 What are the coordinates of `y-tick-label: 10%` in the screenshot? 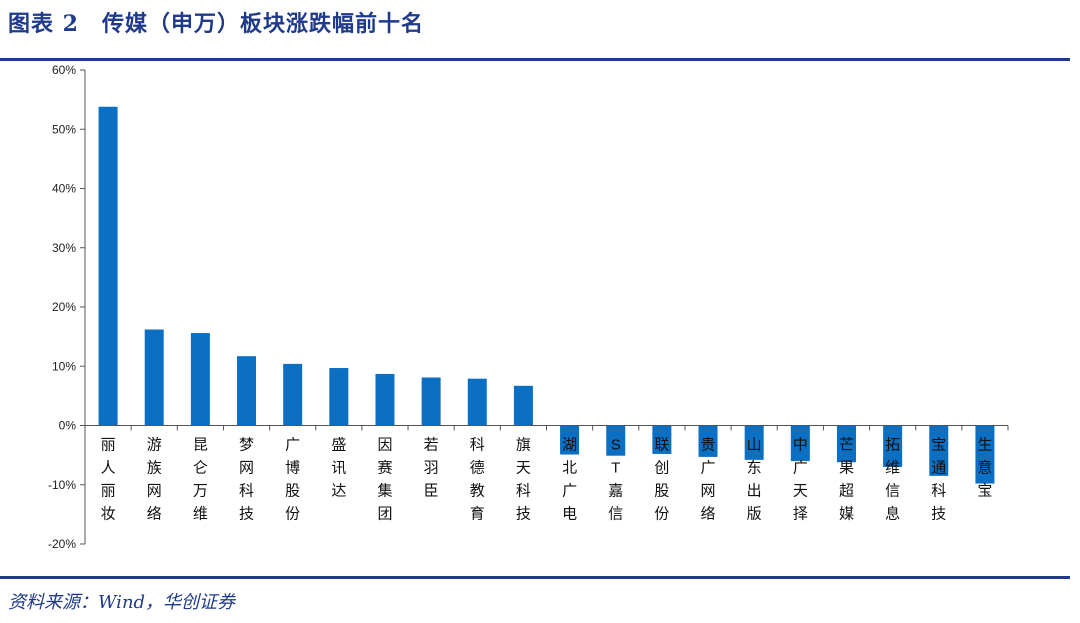 It's located at (64, 366).